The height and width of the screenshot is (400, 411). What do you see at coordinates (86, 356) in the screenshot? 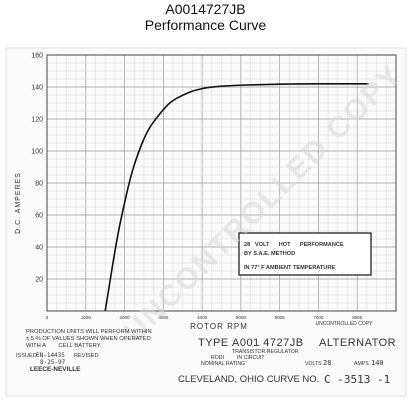
I see `revised-label: REVISED` at bounding box center [86, 356].